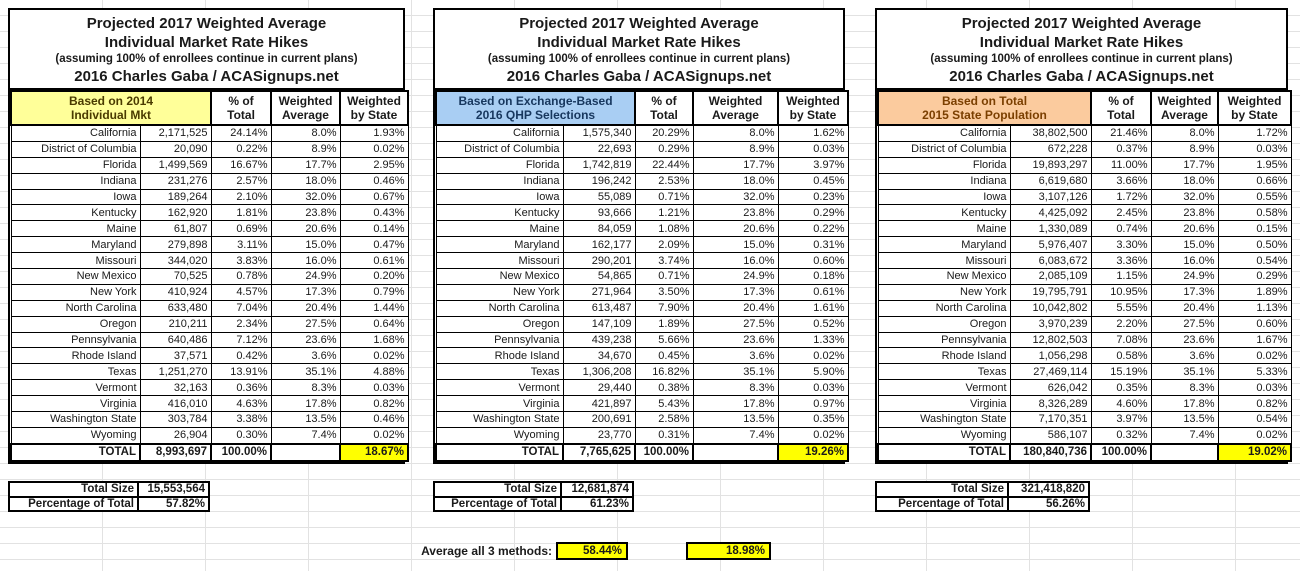 This screenshot has width=1300, height=571. What do you see at coordinates (944, 197) in the screenshot?
I see `state-cell: Iowa` at bounding box center [944, 197].